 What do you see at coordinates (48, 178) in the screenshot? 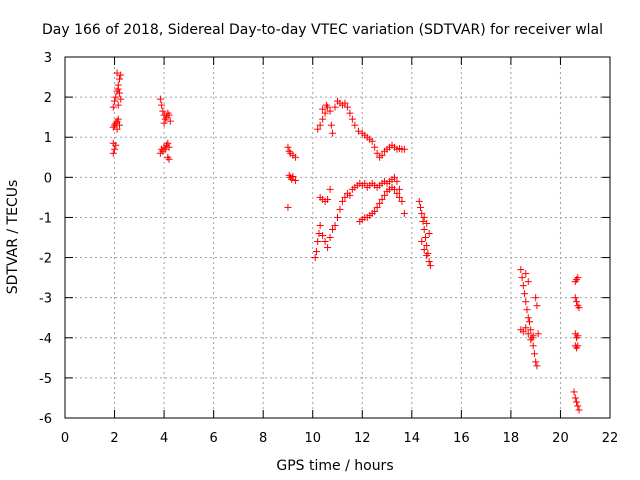
I see `y-tick-label: 0` at bounding box center [48, 178].